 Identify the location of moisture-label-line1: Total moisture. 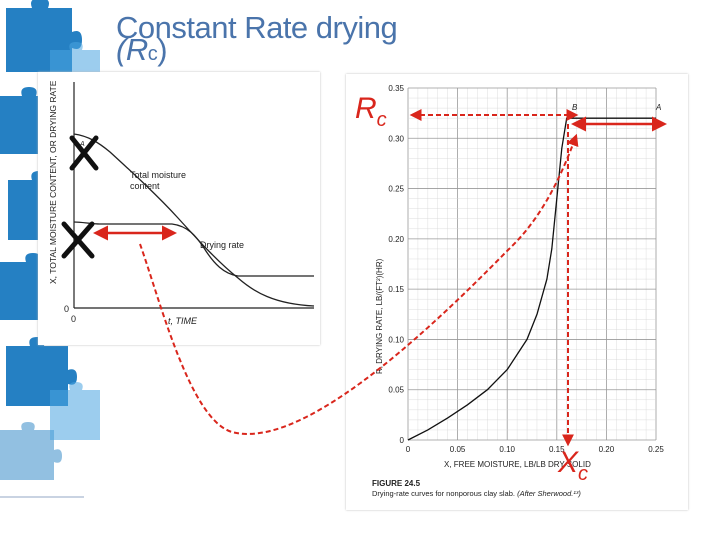
(158, 175).